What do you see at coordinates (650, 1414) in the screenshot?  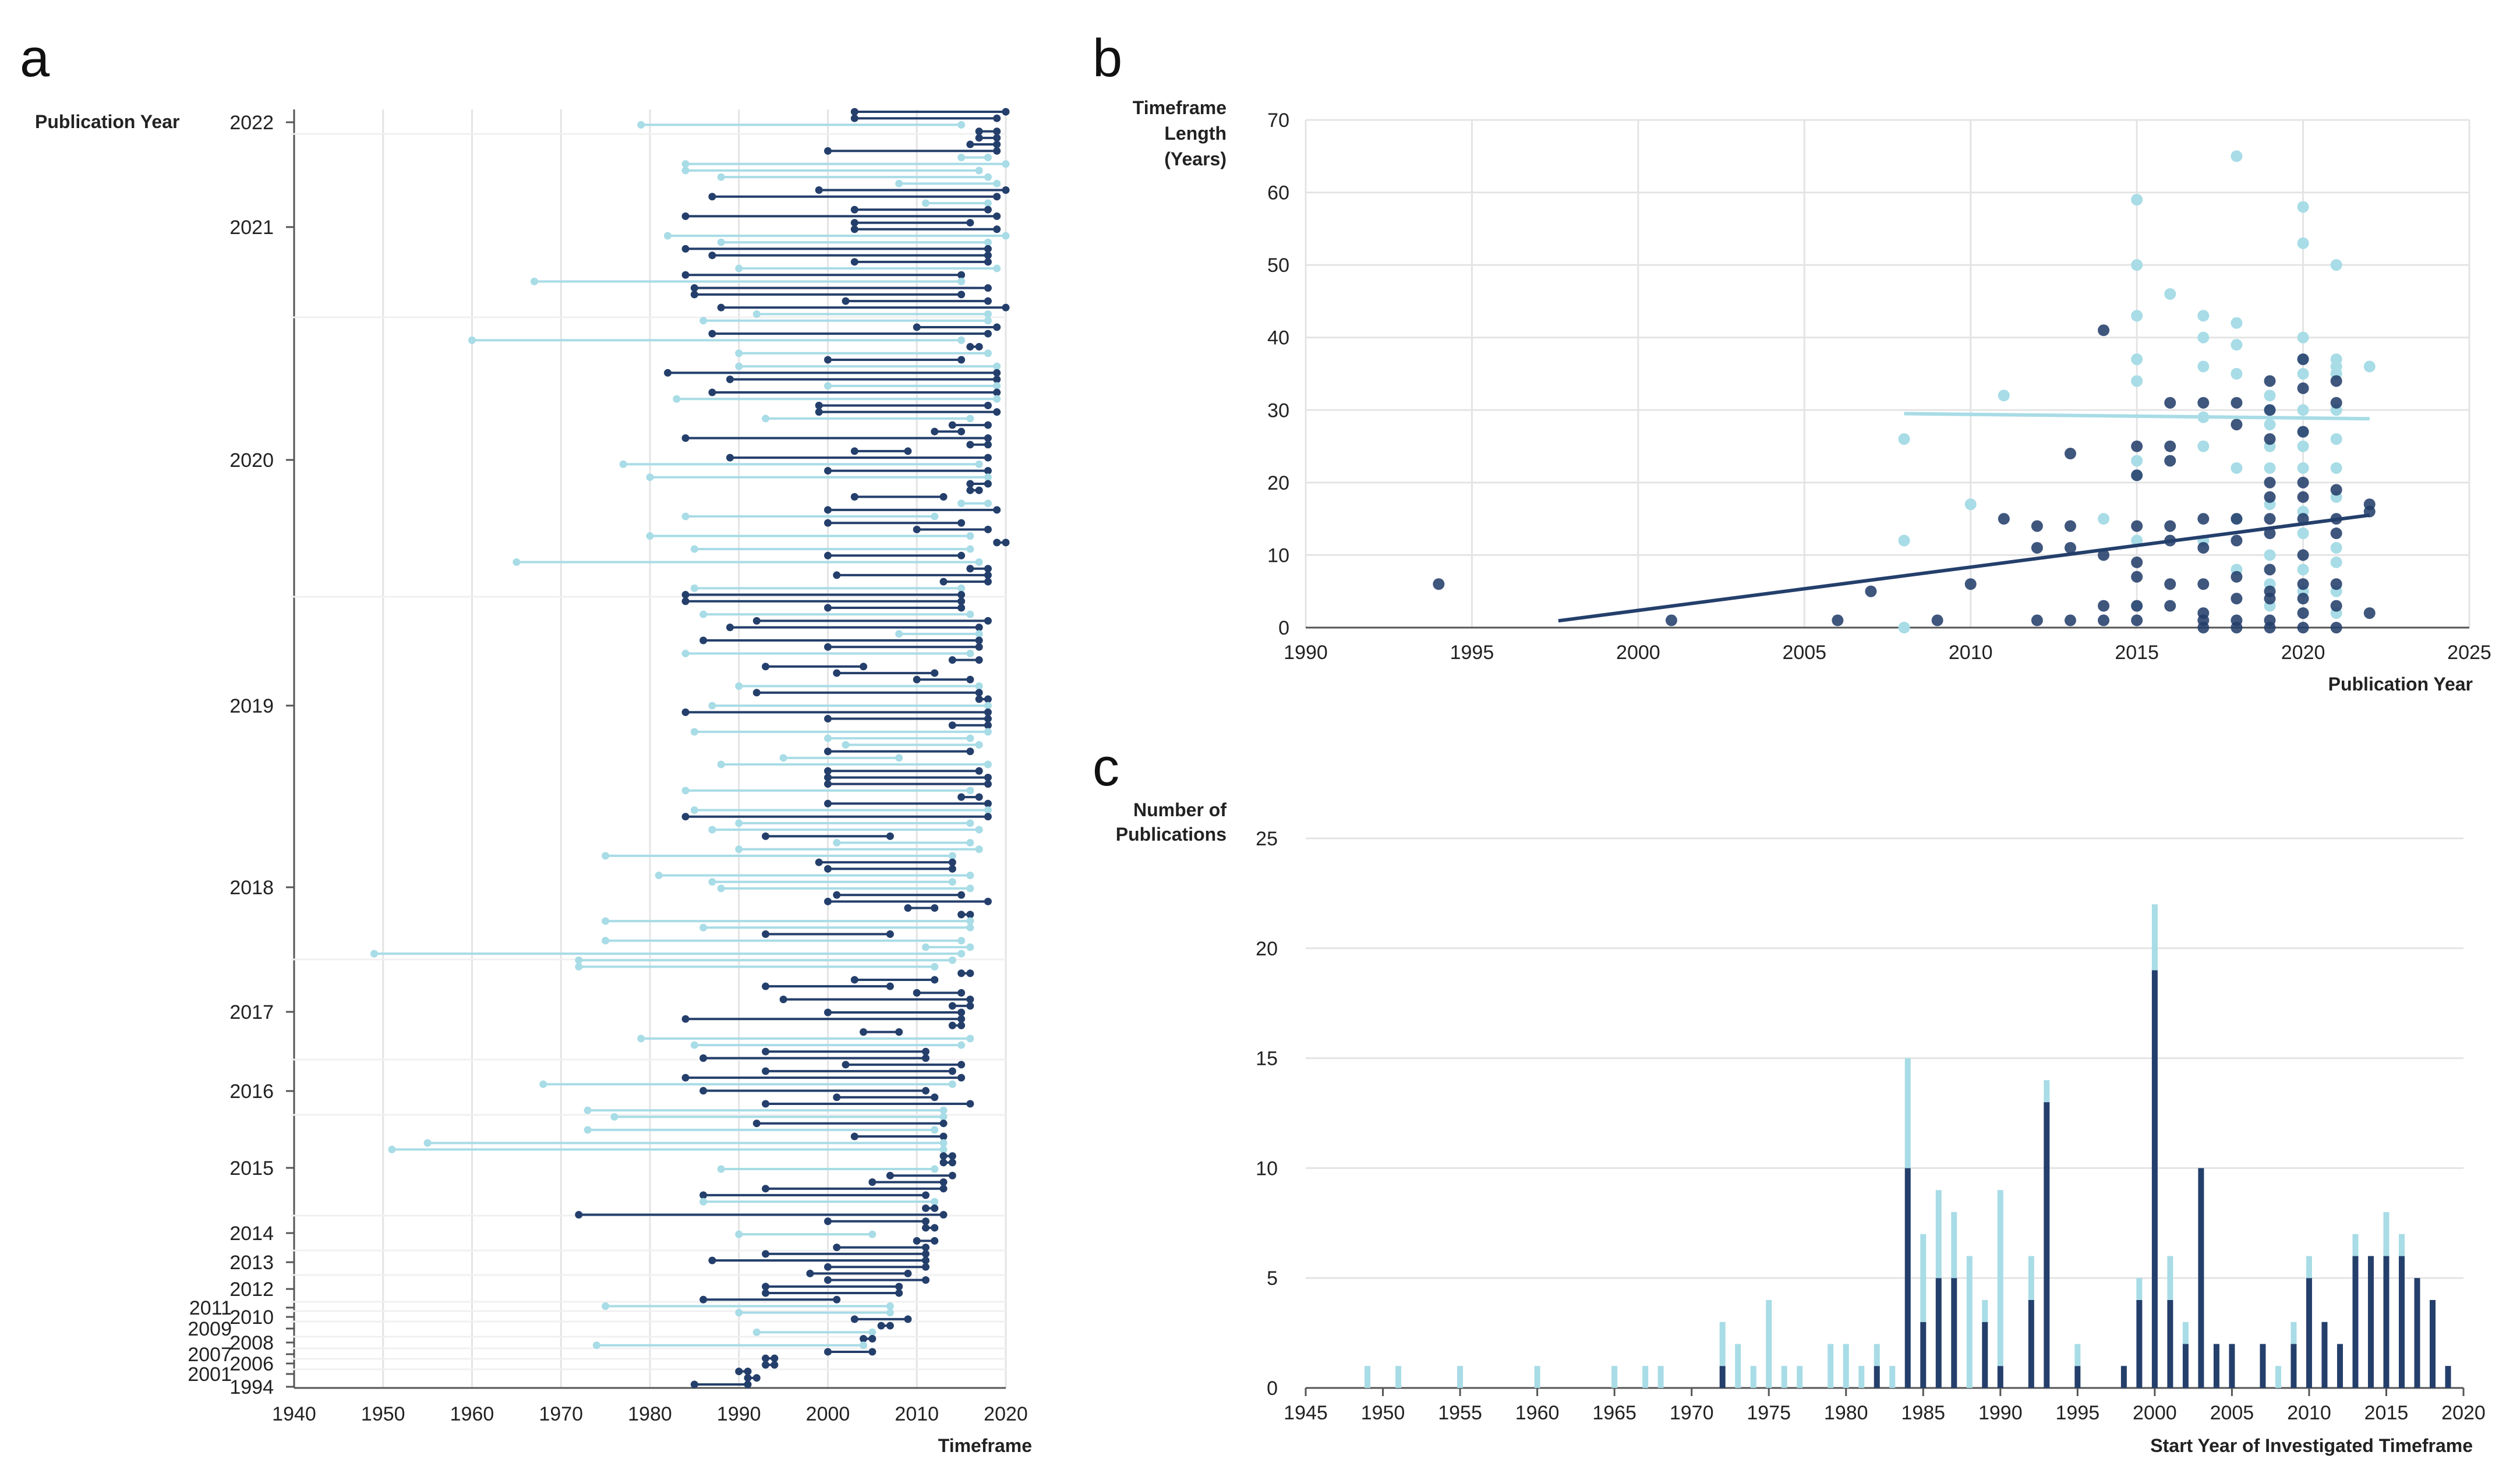 I see `a-x-tick-label: 1980` at bounding box center [650, 1414].